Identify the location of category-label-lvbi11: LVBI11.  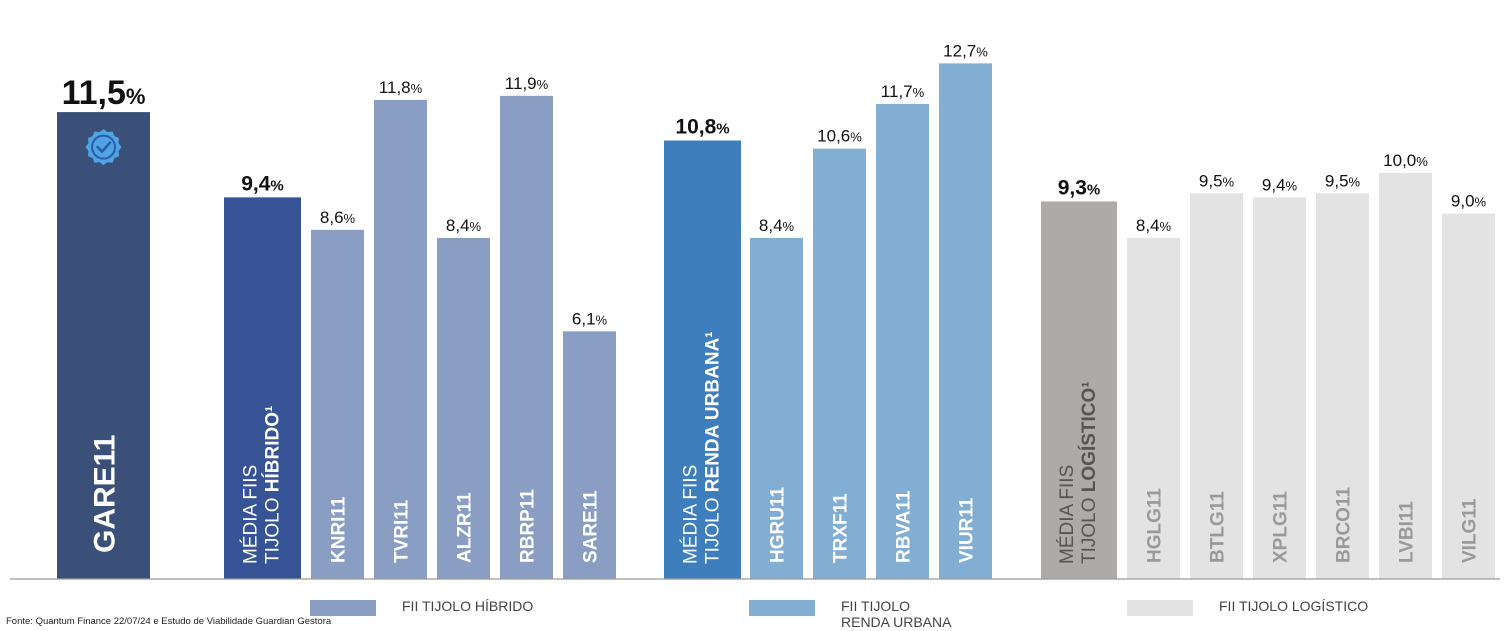
(1406, 532).